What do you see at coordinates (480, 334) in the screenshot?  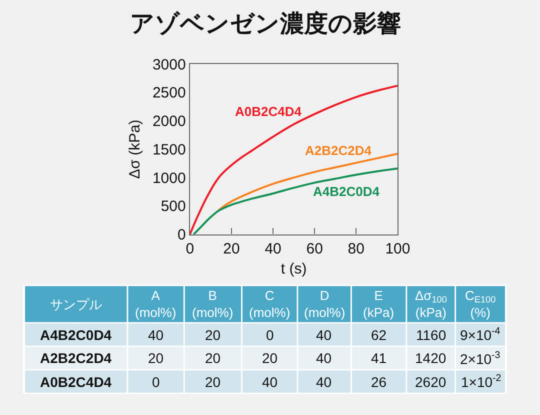 I see `text: 9×10$^{-4}$` at bounding box center [480, 334].